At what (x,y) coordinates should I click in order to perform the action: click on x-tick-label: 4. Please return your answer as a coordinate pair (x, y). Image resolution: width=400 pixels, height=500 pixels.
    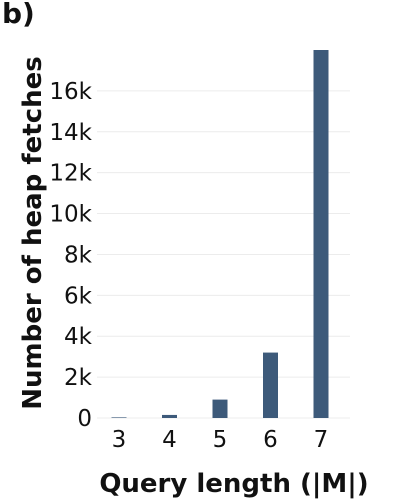
    Looking at the image, I should click on (169, 440).